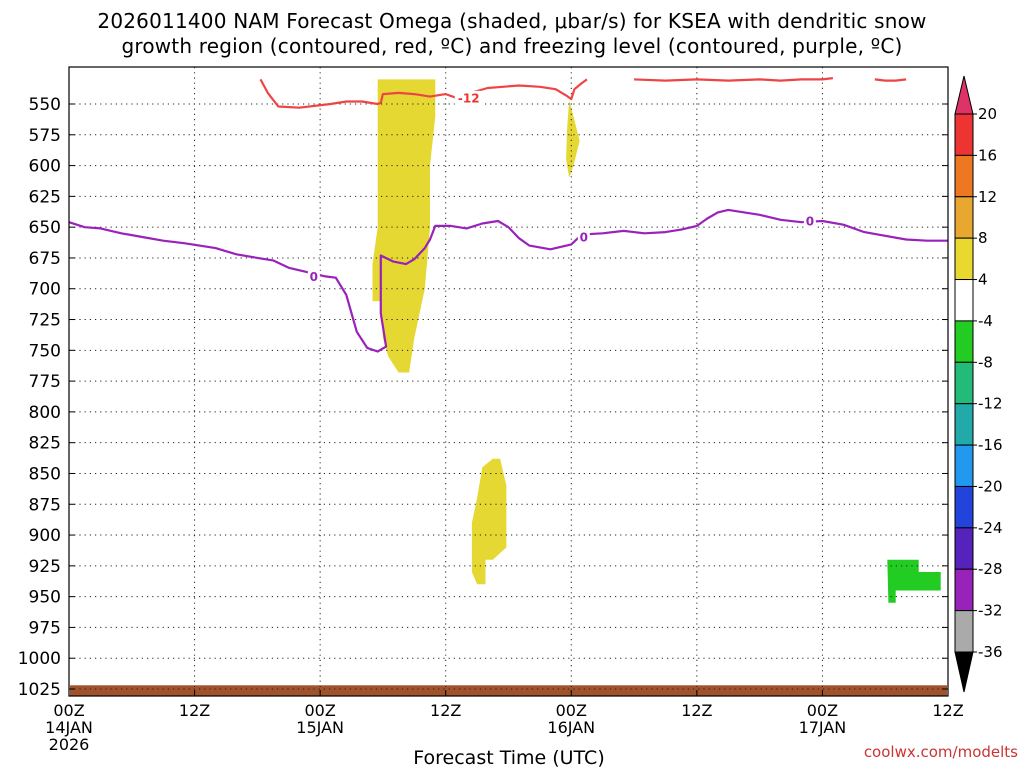 This screenshot has width=1024, height=768. Describe the element at coordinates (987, 155) in the screenshot. I see `colorbar-label-1: 16` at that location.